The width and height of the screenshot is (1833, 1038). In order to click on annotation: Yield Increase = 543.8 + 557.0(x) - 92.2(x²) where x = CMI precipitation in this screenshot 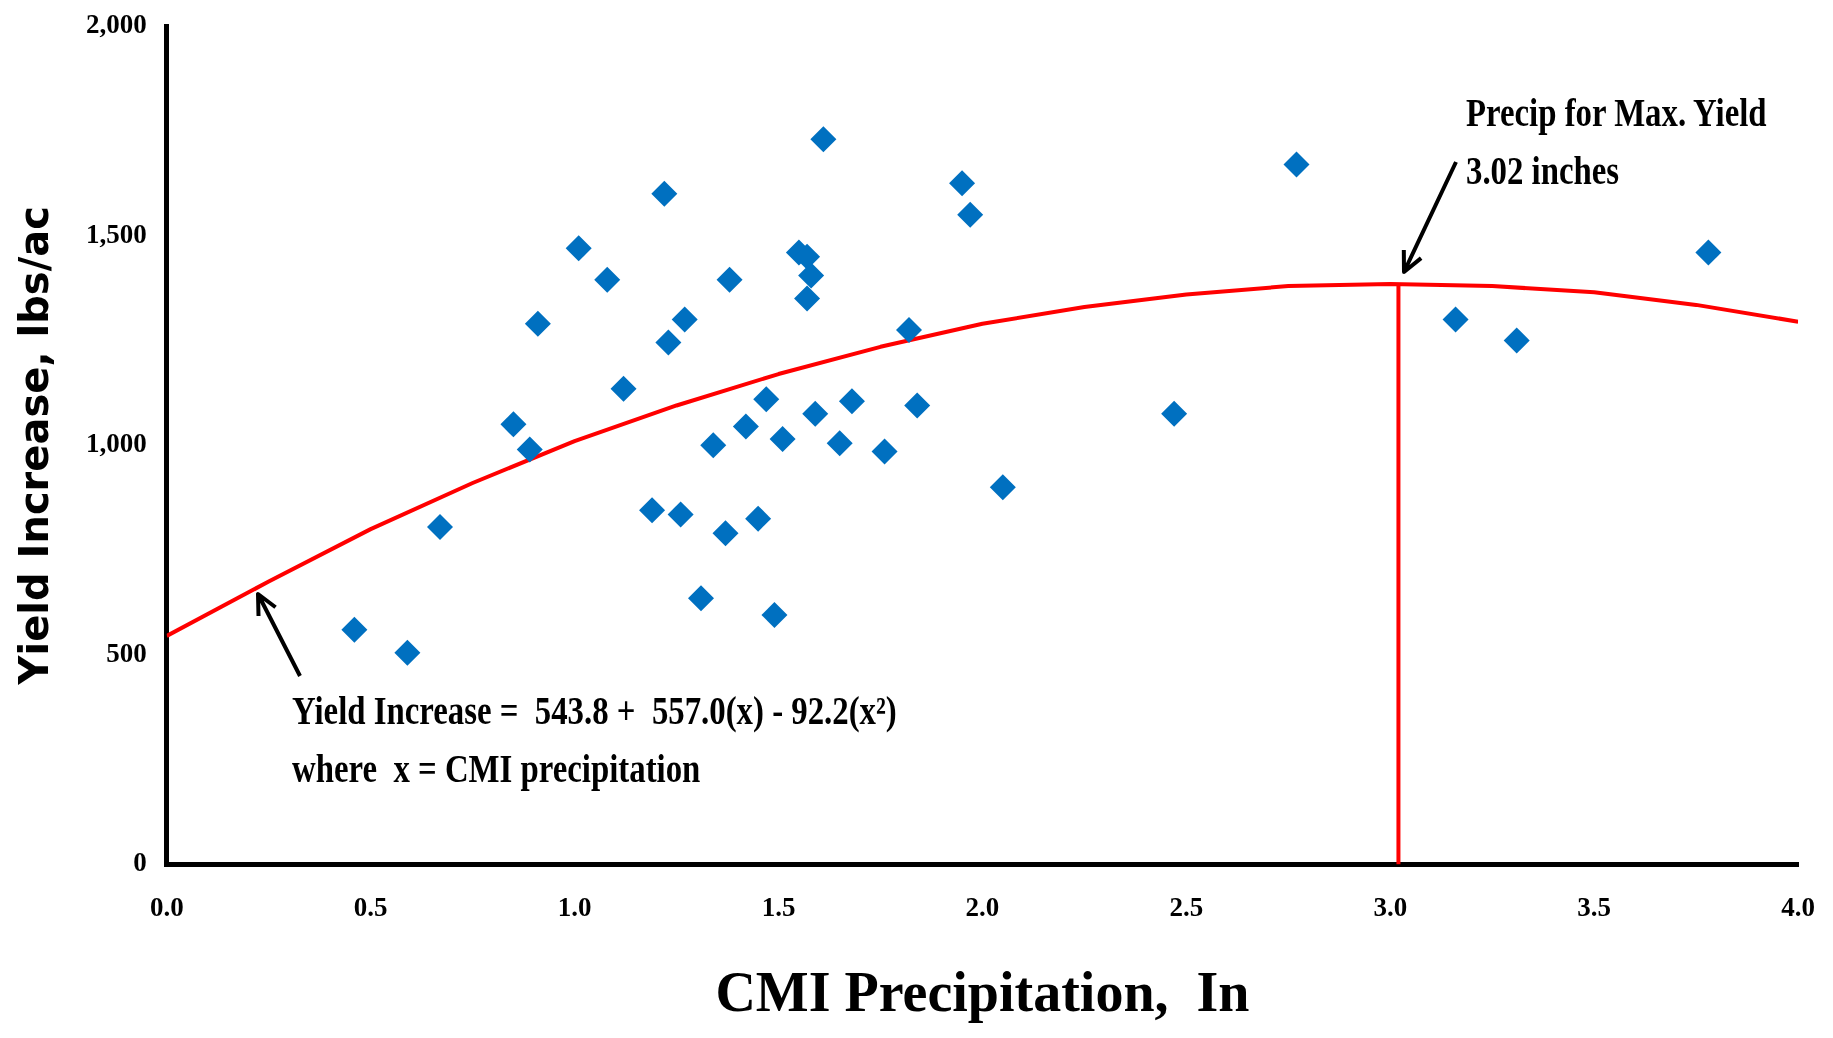, I will do `click(595, 739)`.